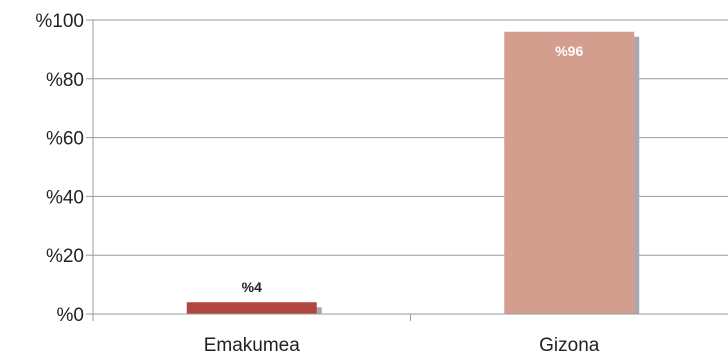 The width and height of the screenshot is (728, 357). Describe the element at coordinates (569, 345) in the screenshot. I see `x-category-label: Gizona` at that location.